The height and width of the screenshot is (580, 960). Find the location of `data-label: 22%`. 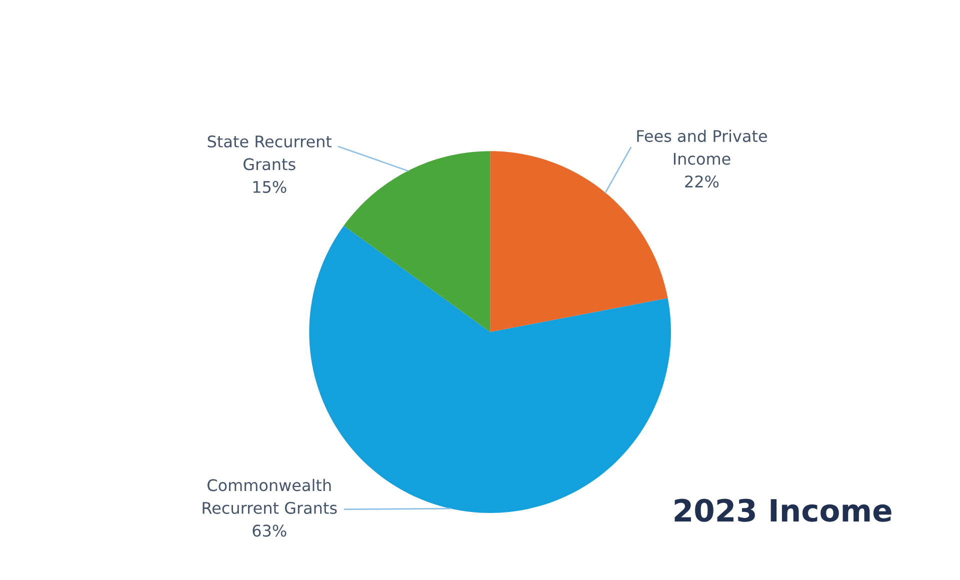

data-label: 22% is located at coordinates (702, 181).